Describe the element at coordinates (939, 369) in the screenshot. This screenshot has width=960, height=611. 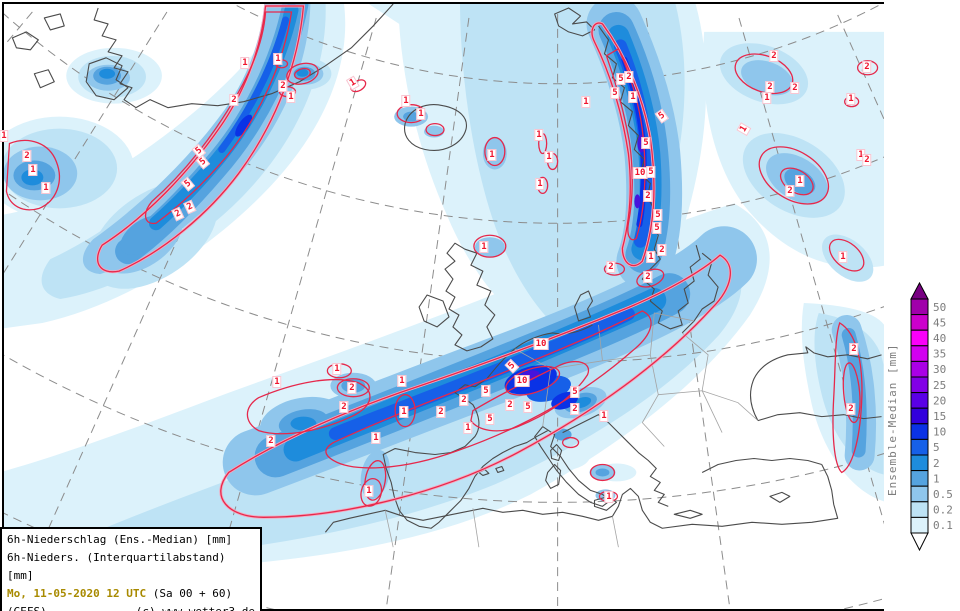
I see `svg-text: 30` at that location.